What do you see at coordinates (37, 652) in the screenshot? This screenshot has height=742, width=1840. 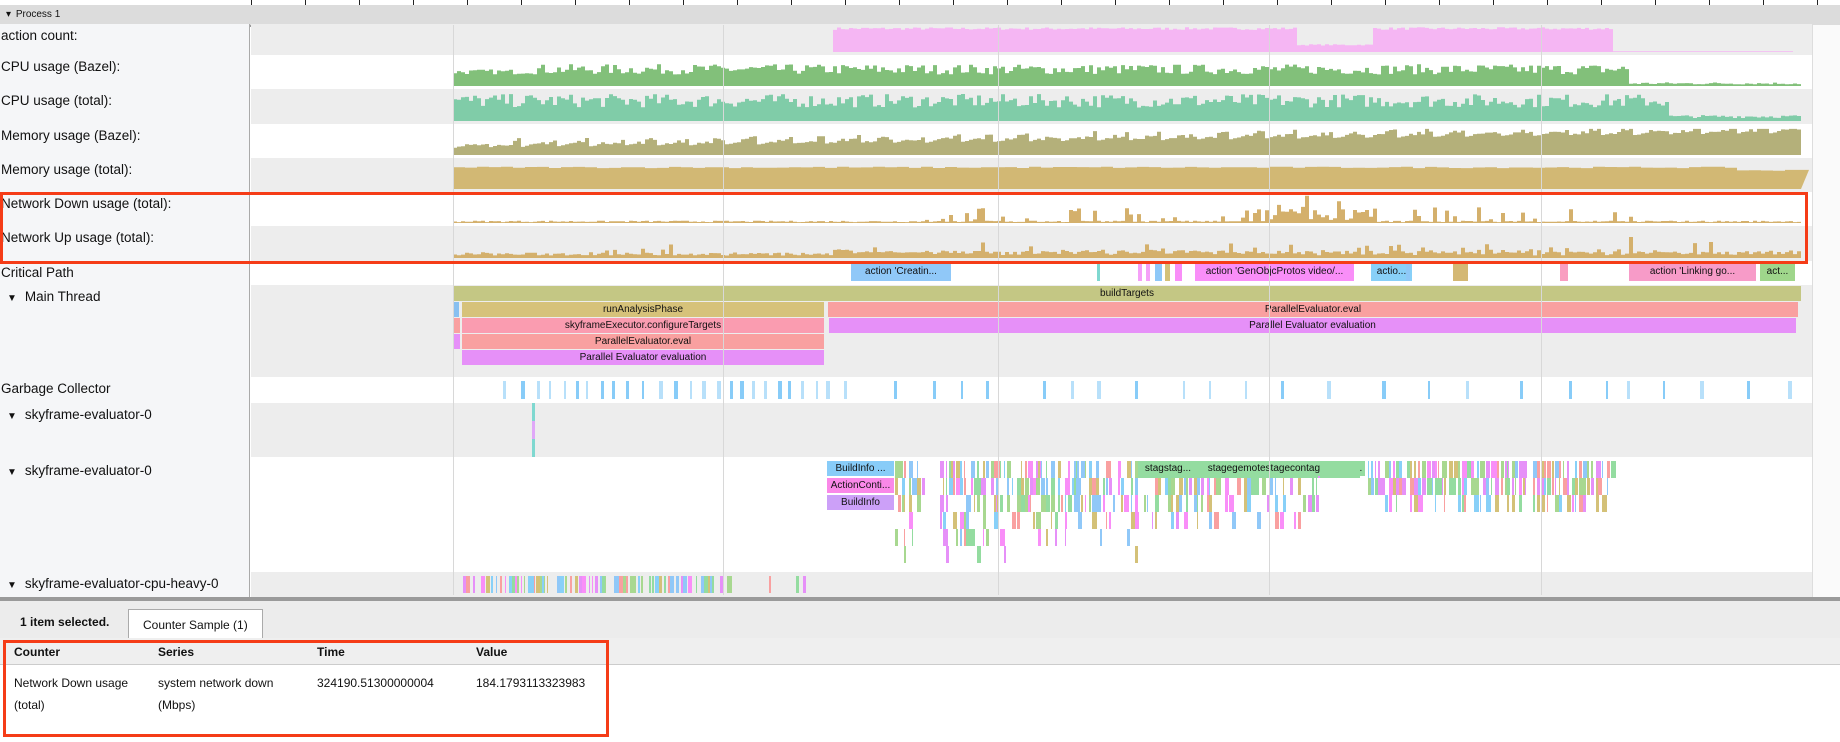 I see `column-header-counter: Counter` at bounding box center [37, 652].